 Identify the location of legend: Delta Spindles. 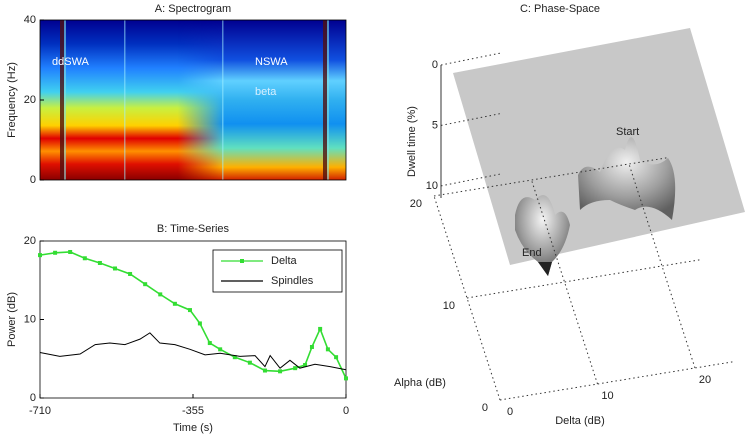
(277, 271).